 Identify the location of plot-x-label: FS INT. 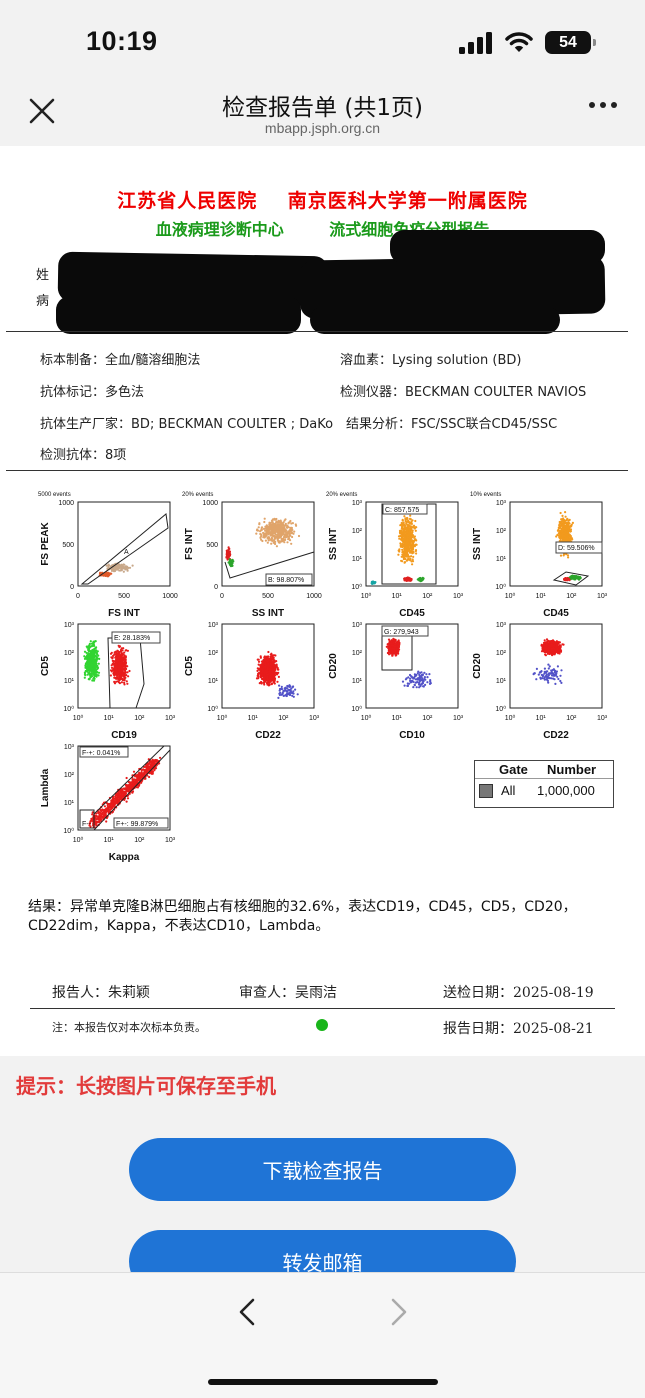
(124, 613).